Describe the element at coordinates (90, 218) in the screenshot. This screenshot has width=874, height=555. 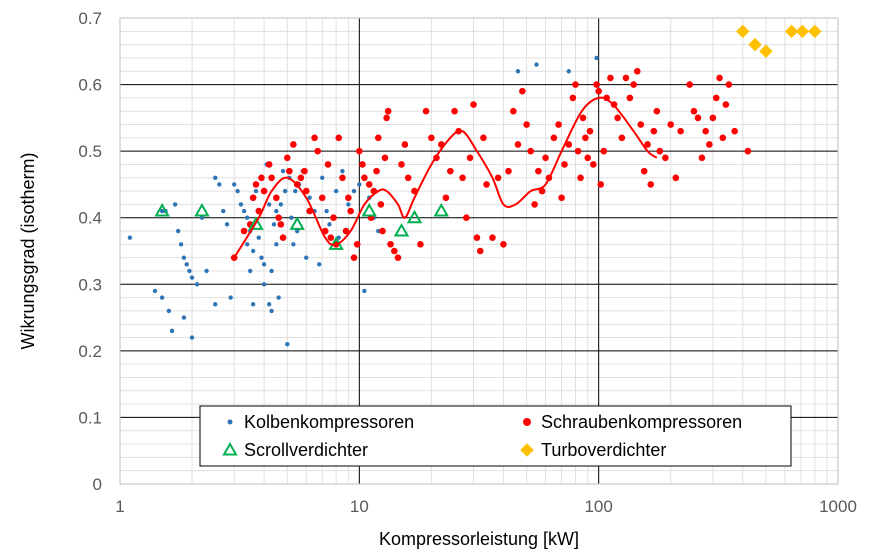
I see `y-tick-label: 0.4` at that location.